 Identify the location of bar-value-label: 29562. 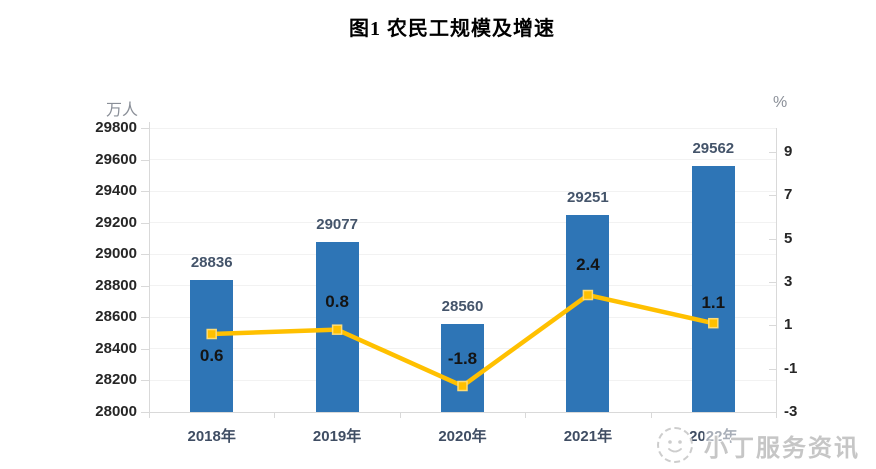
(713, 148).